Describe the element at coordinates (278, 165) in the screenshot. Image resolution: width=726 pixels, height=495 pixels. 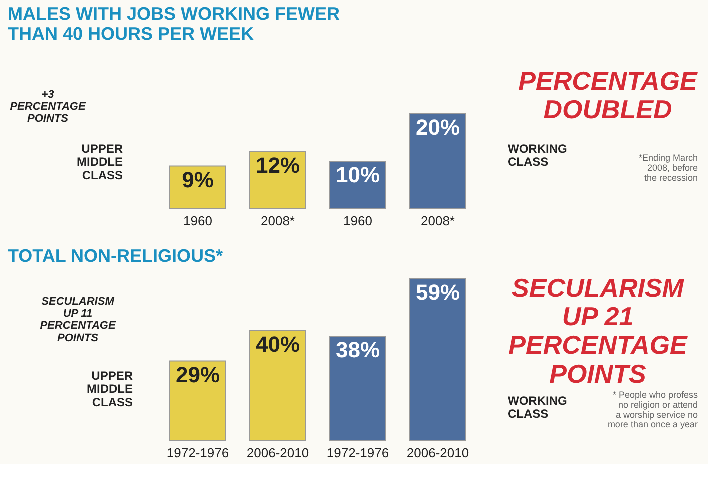
I see `data-label: 12%` at that location.